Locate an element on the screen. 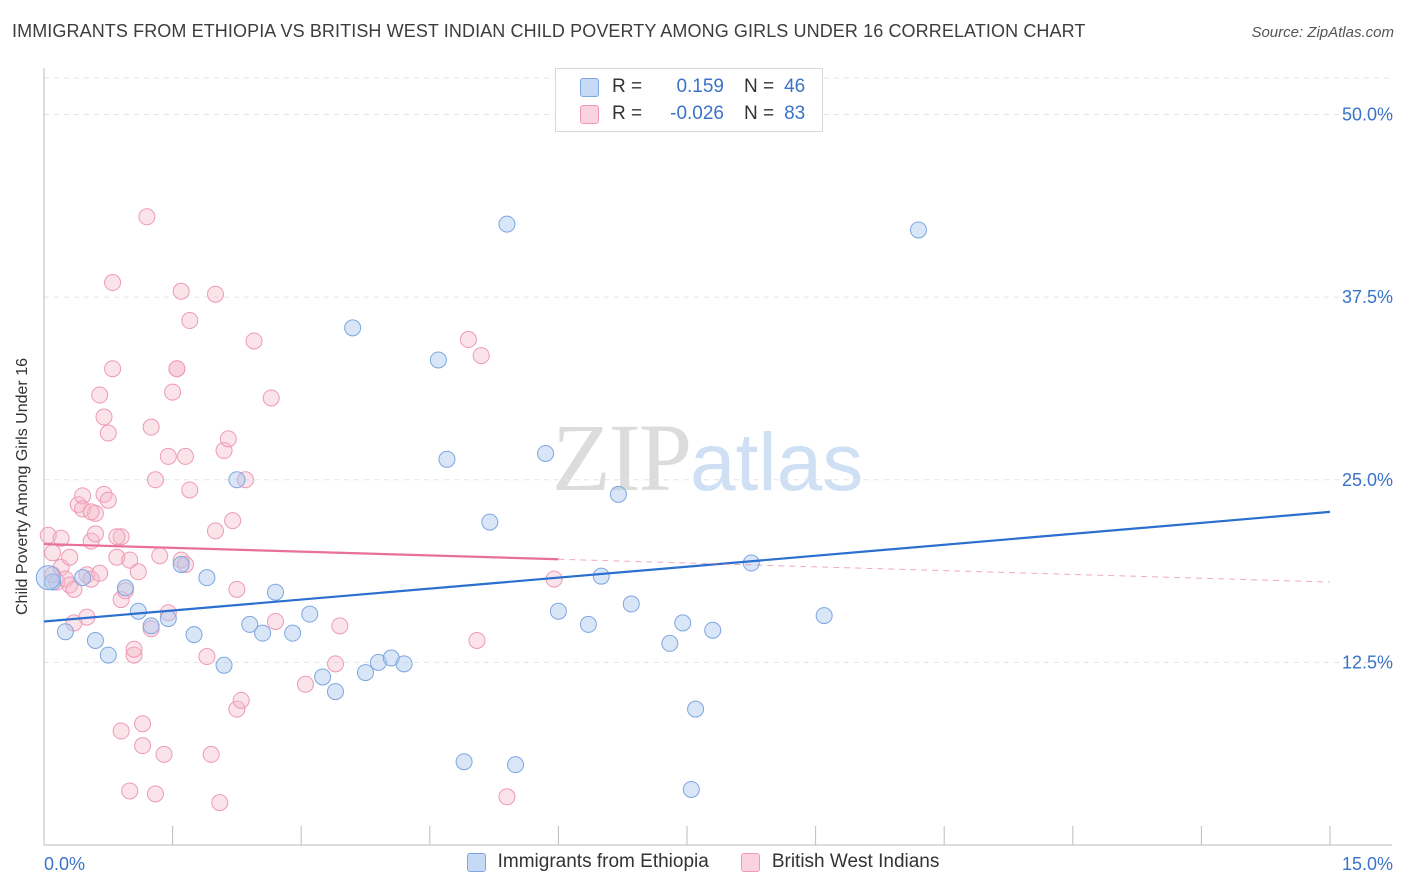 This screenshot has height=892, width=1406. y-axis-label: Child Poverty Among Girls Under 16 is located at coordinates (22, 486).